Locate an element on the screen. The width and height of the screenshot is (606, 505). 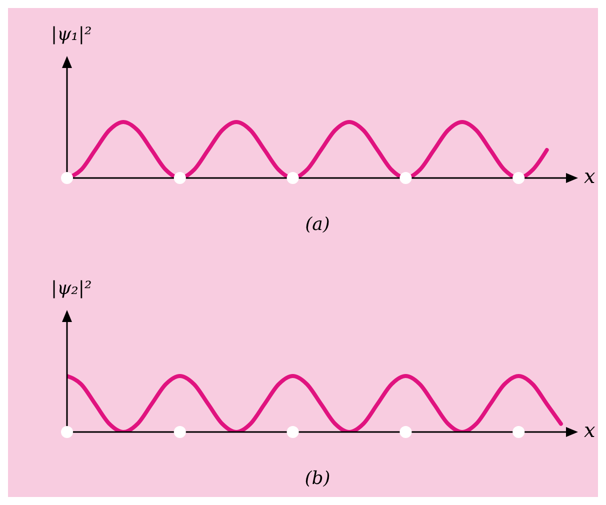
y-axis-title: |ψ₁|² is located at coordinates (71, 34).